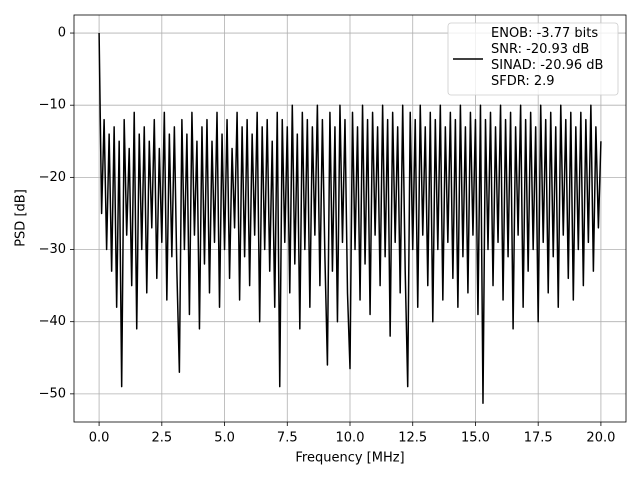 The width and height of the screenshot is (640, 480). What do you see at coordinates (52, 321) in the screenshot?
I see `y-tick-label: −40` at bounding box center [52, 321].